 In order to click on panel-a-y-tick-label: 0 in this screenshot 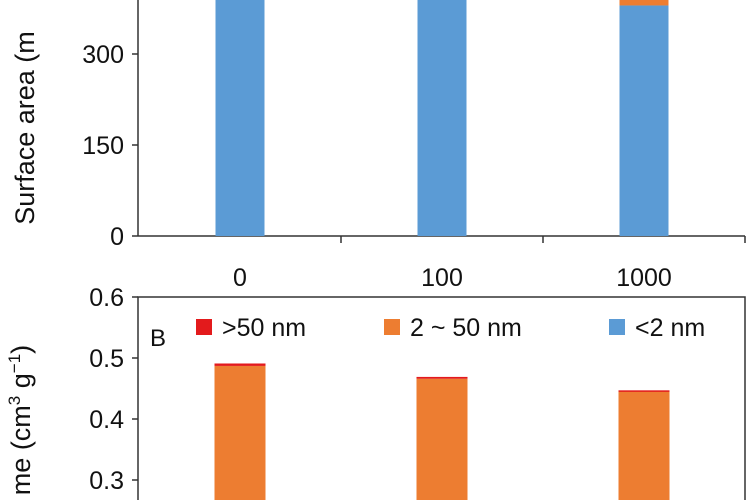, I will do `click(117, 237)`.